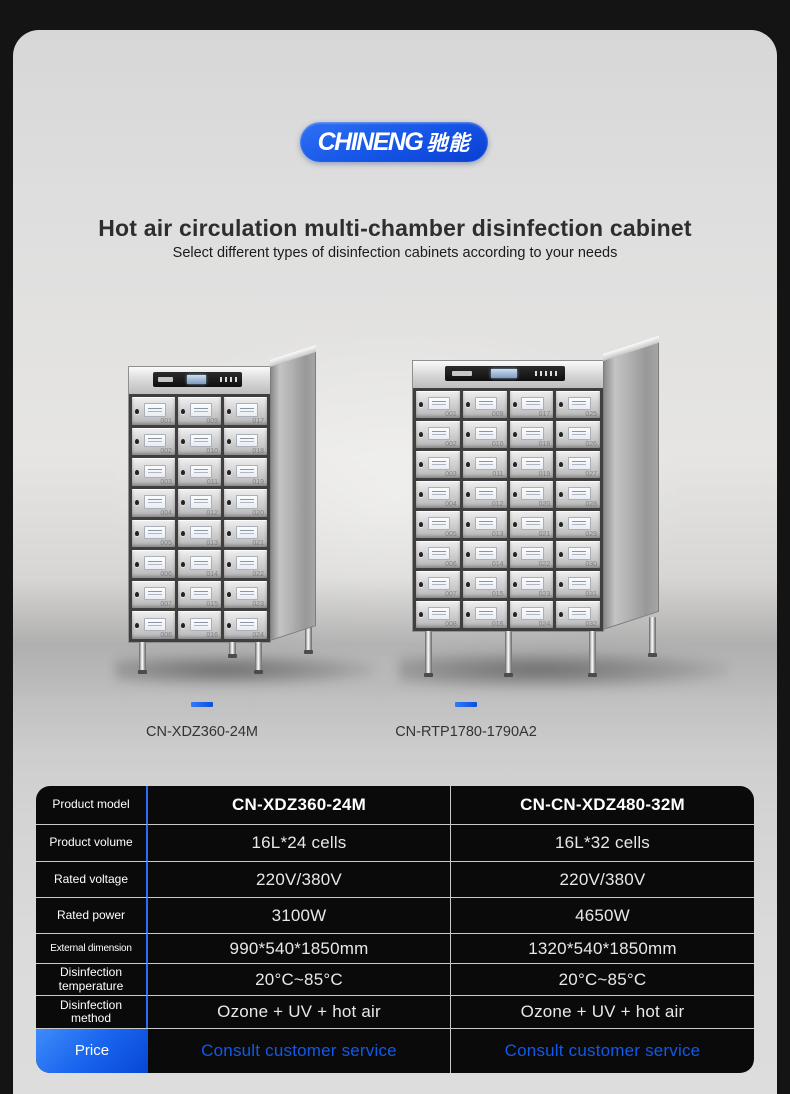  Describe the element at coordinates (544, 624) in the screenshot. I see `drawer-number: 024` at that location.